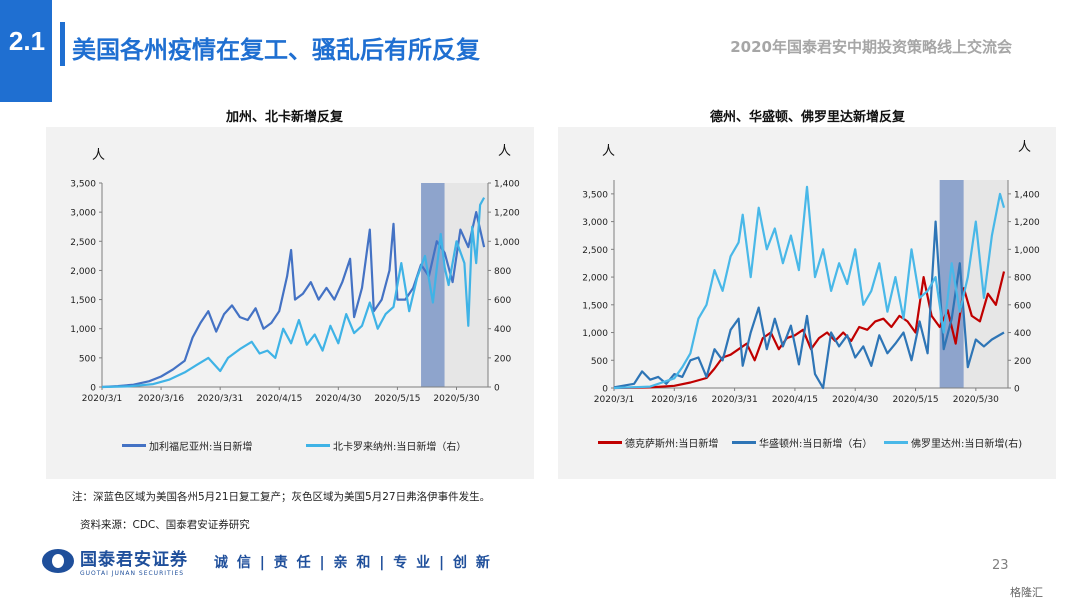  What do you see at coordinates (285, 117) in the screenshot?
I see `chart-title: 加州、北卡新增反复` at bounding box center [285, 117].